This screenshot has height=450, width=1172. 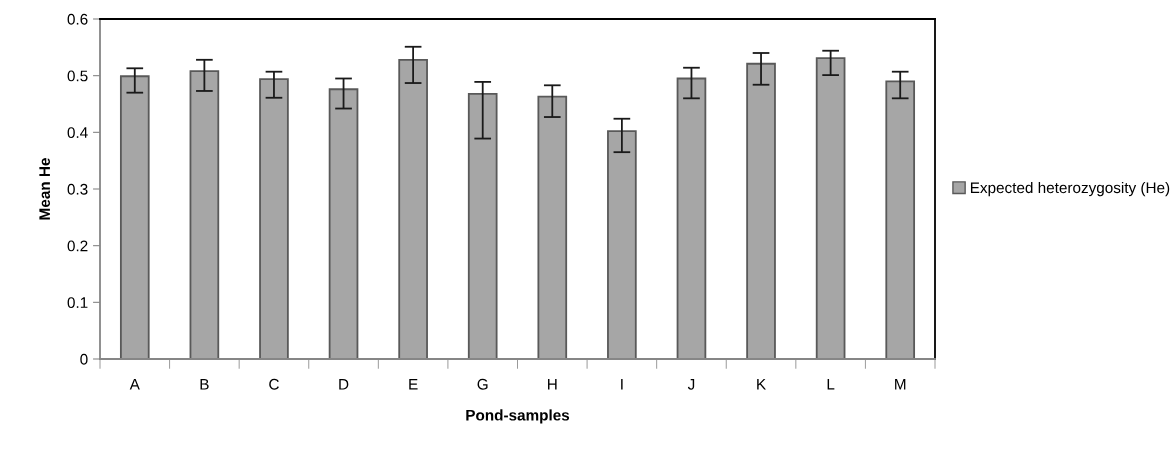 What do you see at coordinates (413, 384) in the screenshot?
I see `x-tick-label: E` at bounding box center [413, 384].